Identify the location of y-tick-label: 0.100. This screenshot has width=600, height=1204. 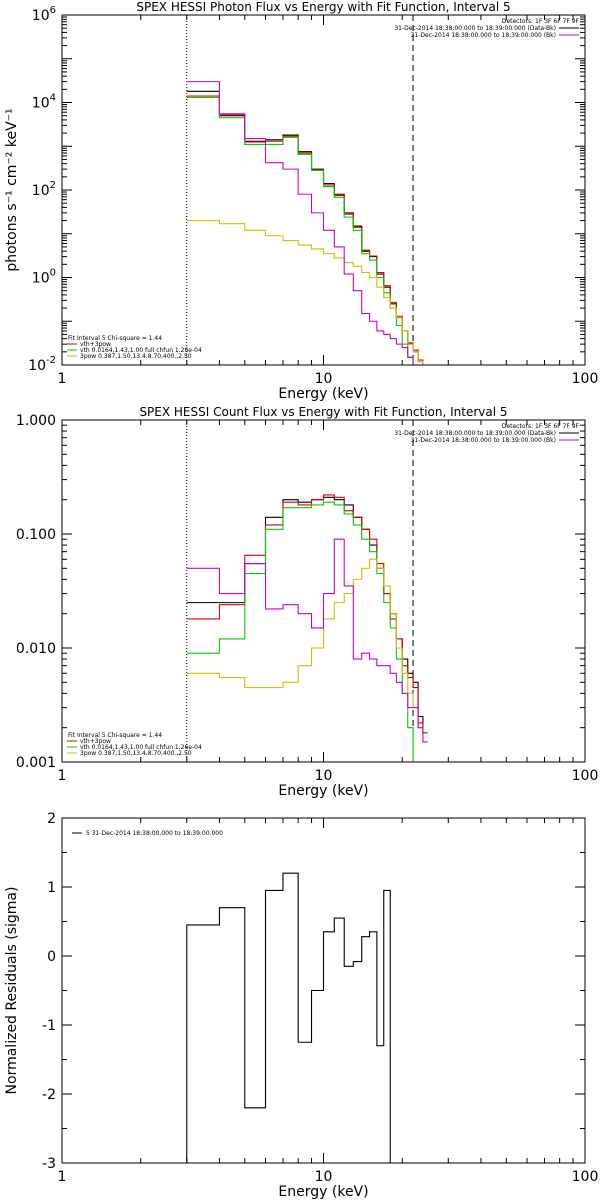
(36, 535).